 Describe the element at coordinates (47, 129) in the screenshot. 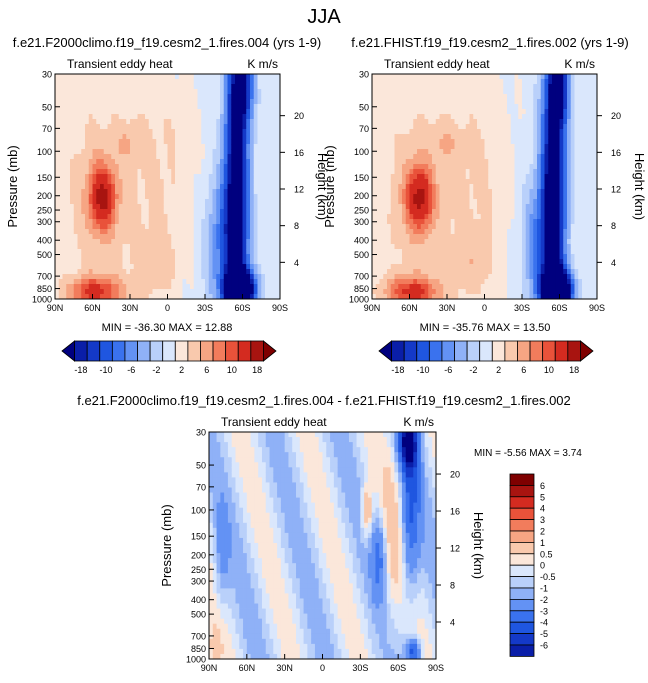

I see `y-tick-label: 70` at that location.